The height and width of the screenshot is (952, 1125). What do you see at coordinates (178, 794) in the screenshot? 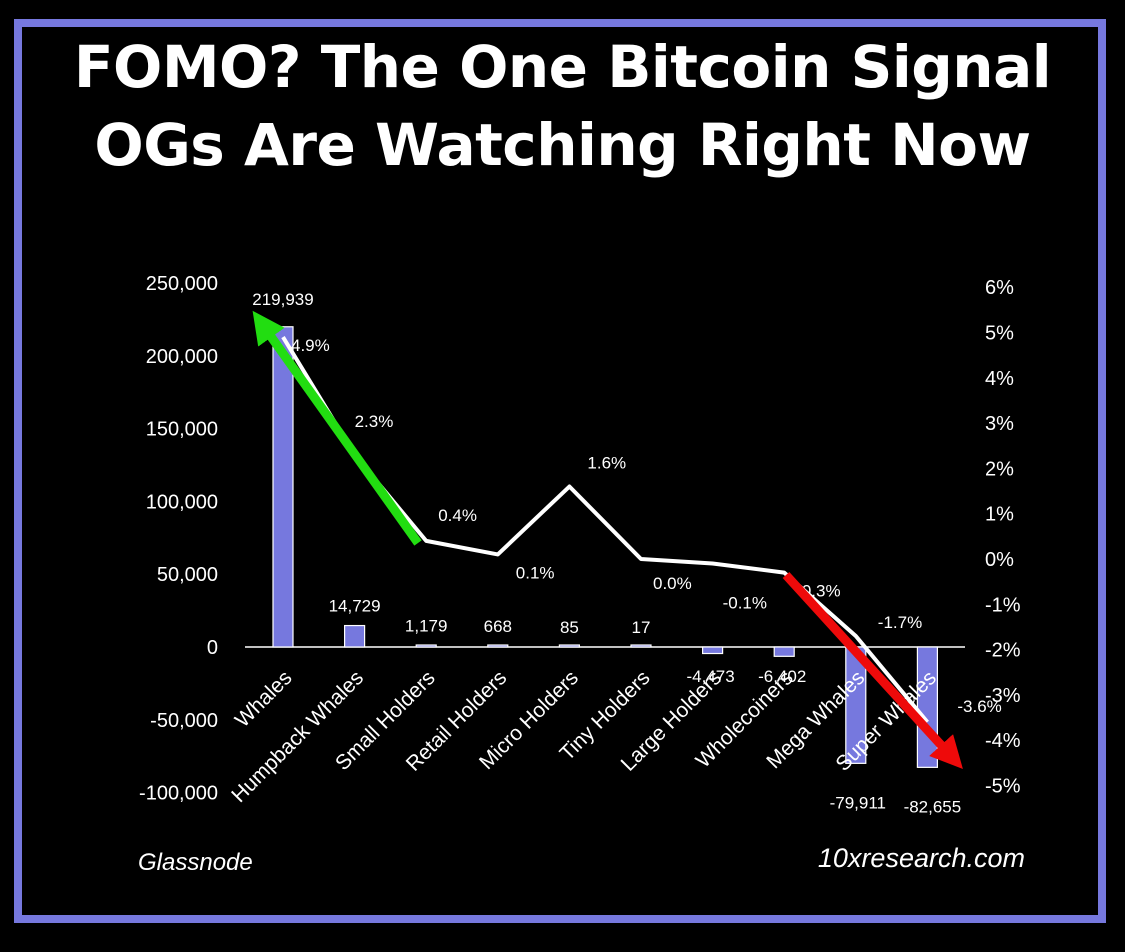
I see `y-left-tick-label: -100,000` at bounding box center [178, 794].